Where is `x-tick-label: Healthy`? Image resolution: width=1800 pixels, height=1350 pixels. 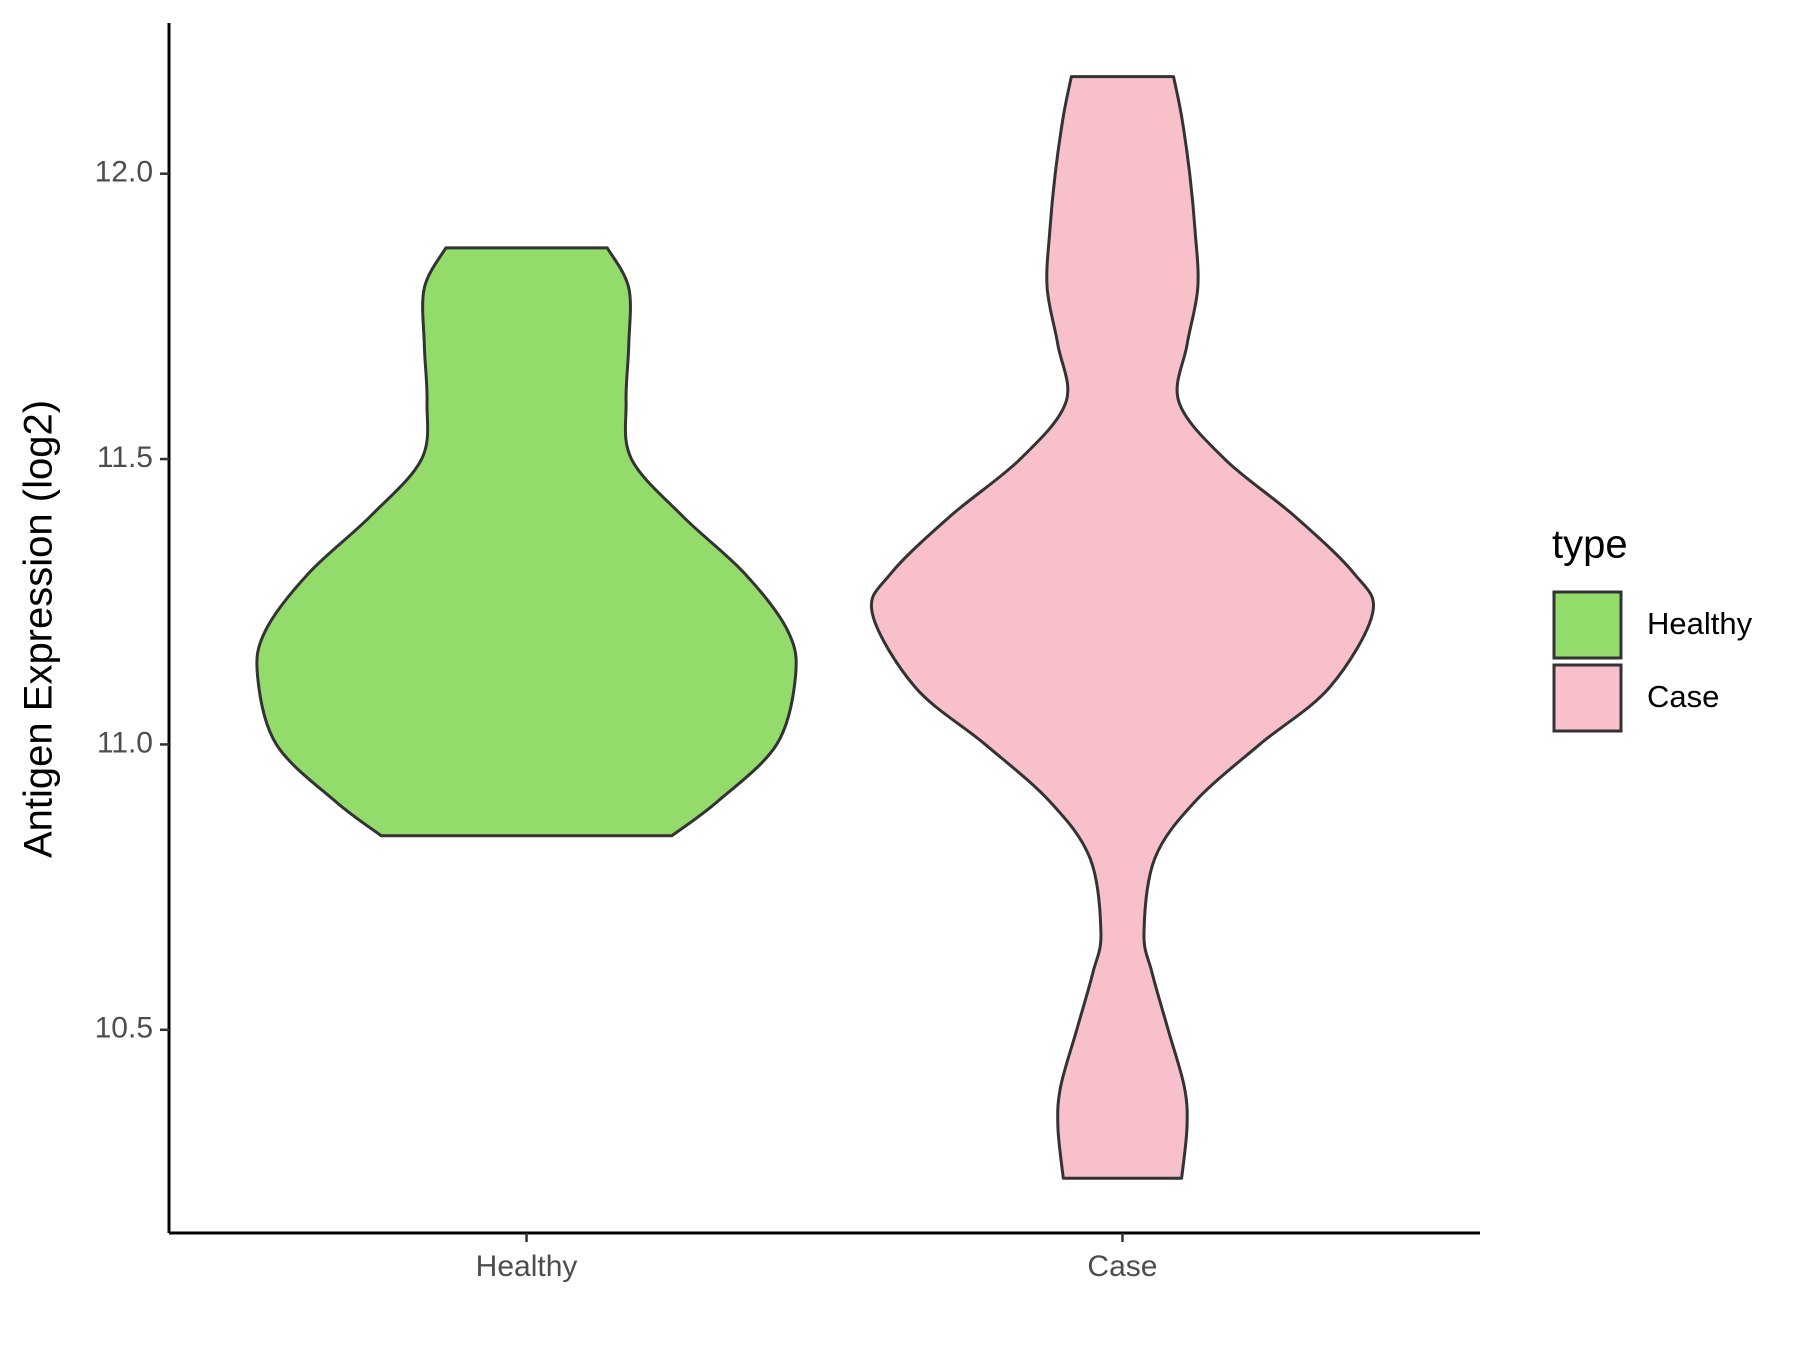 x-tick-label: Healthy is located at coordinates (527, 1266).